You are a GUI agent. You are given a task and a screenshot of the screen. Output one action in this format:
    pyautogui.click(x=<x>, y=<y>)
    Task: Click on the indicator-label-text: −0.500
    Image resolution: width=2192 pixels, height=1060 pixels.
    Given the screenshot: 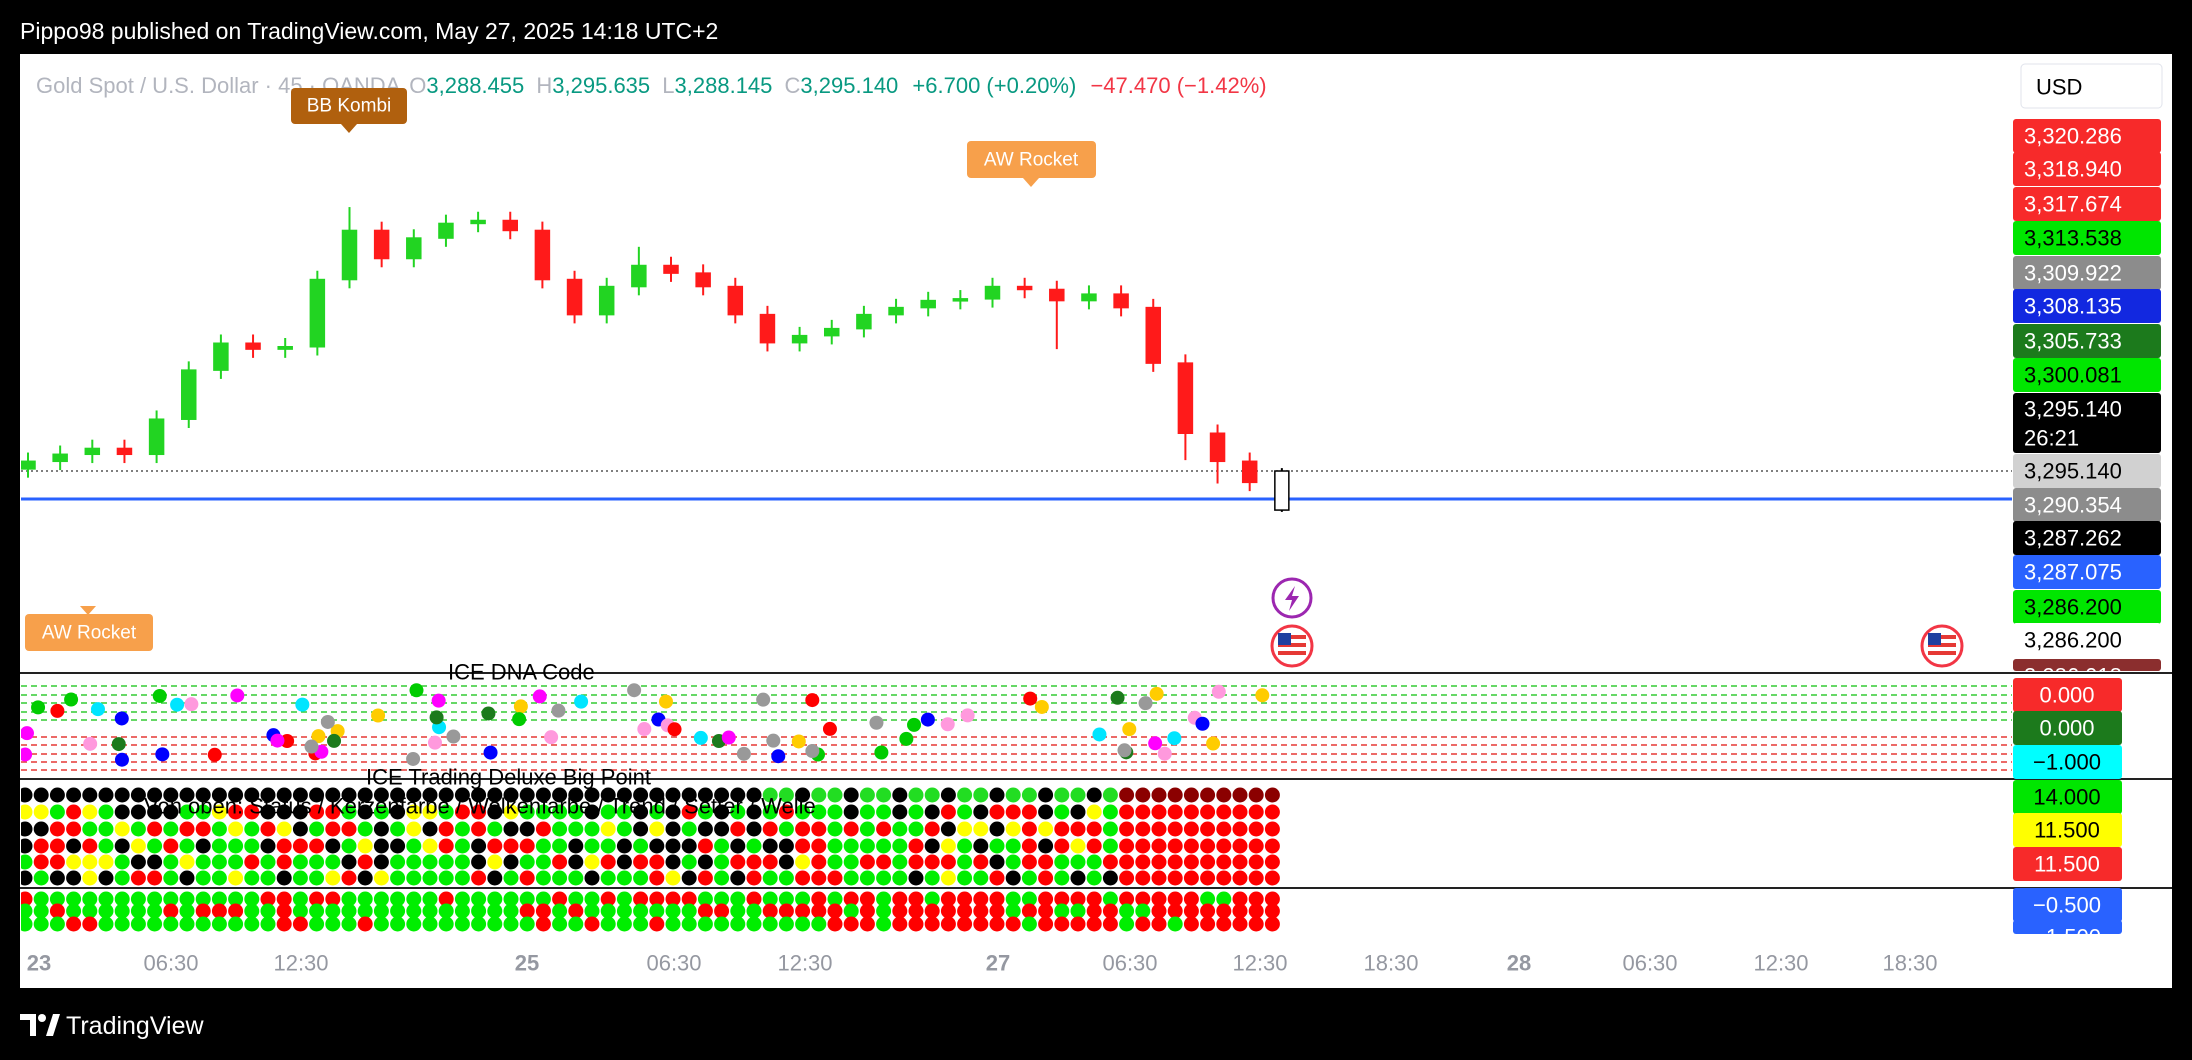 What is the action you would take?
    pyautogui.click(x=2067, y=905)
    